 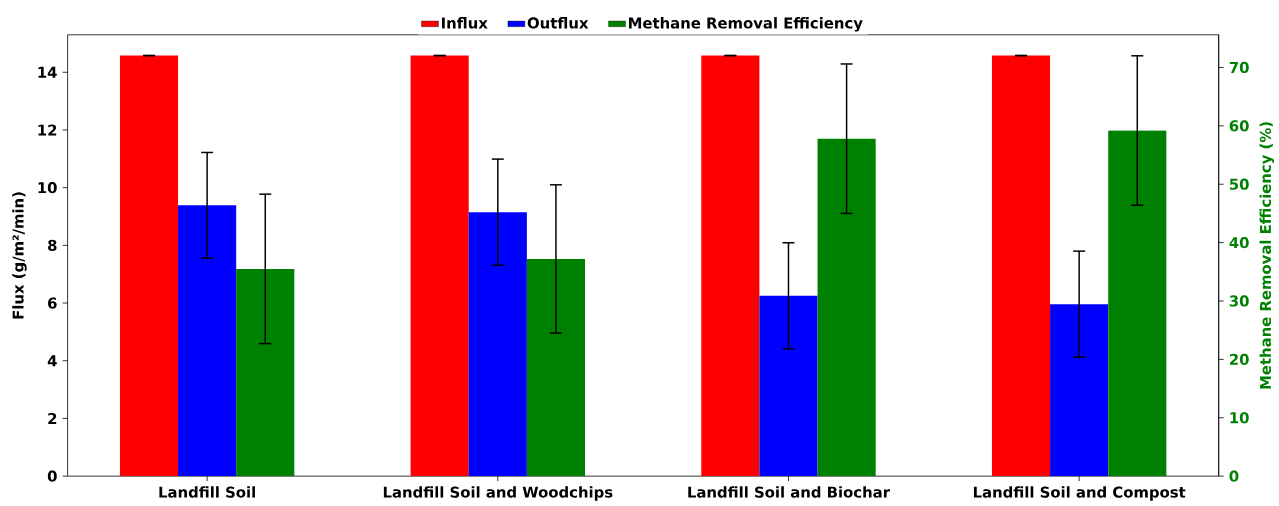 I want to click on y2-tick-label: 30, so click(x=1239, y=301).